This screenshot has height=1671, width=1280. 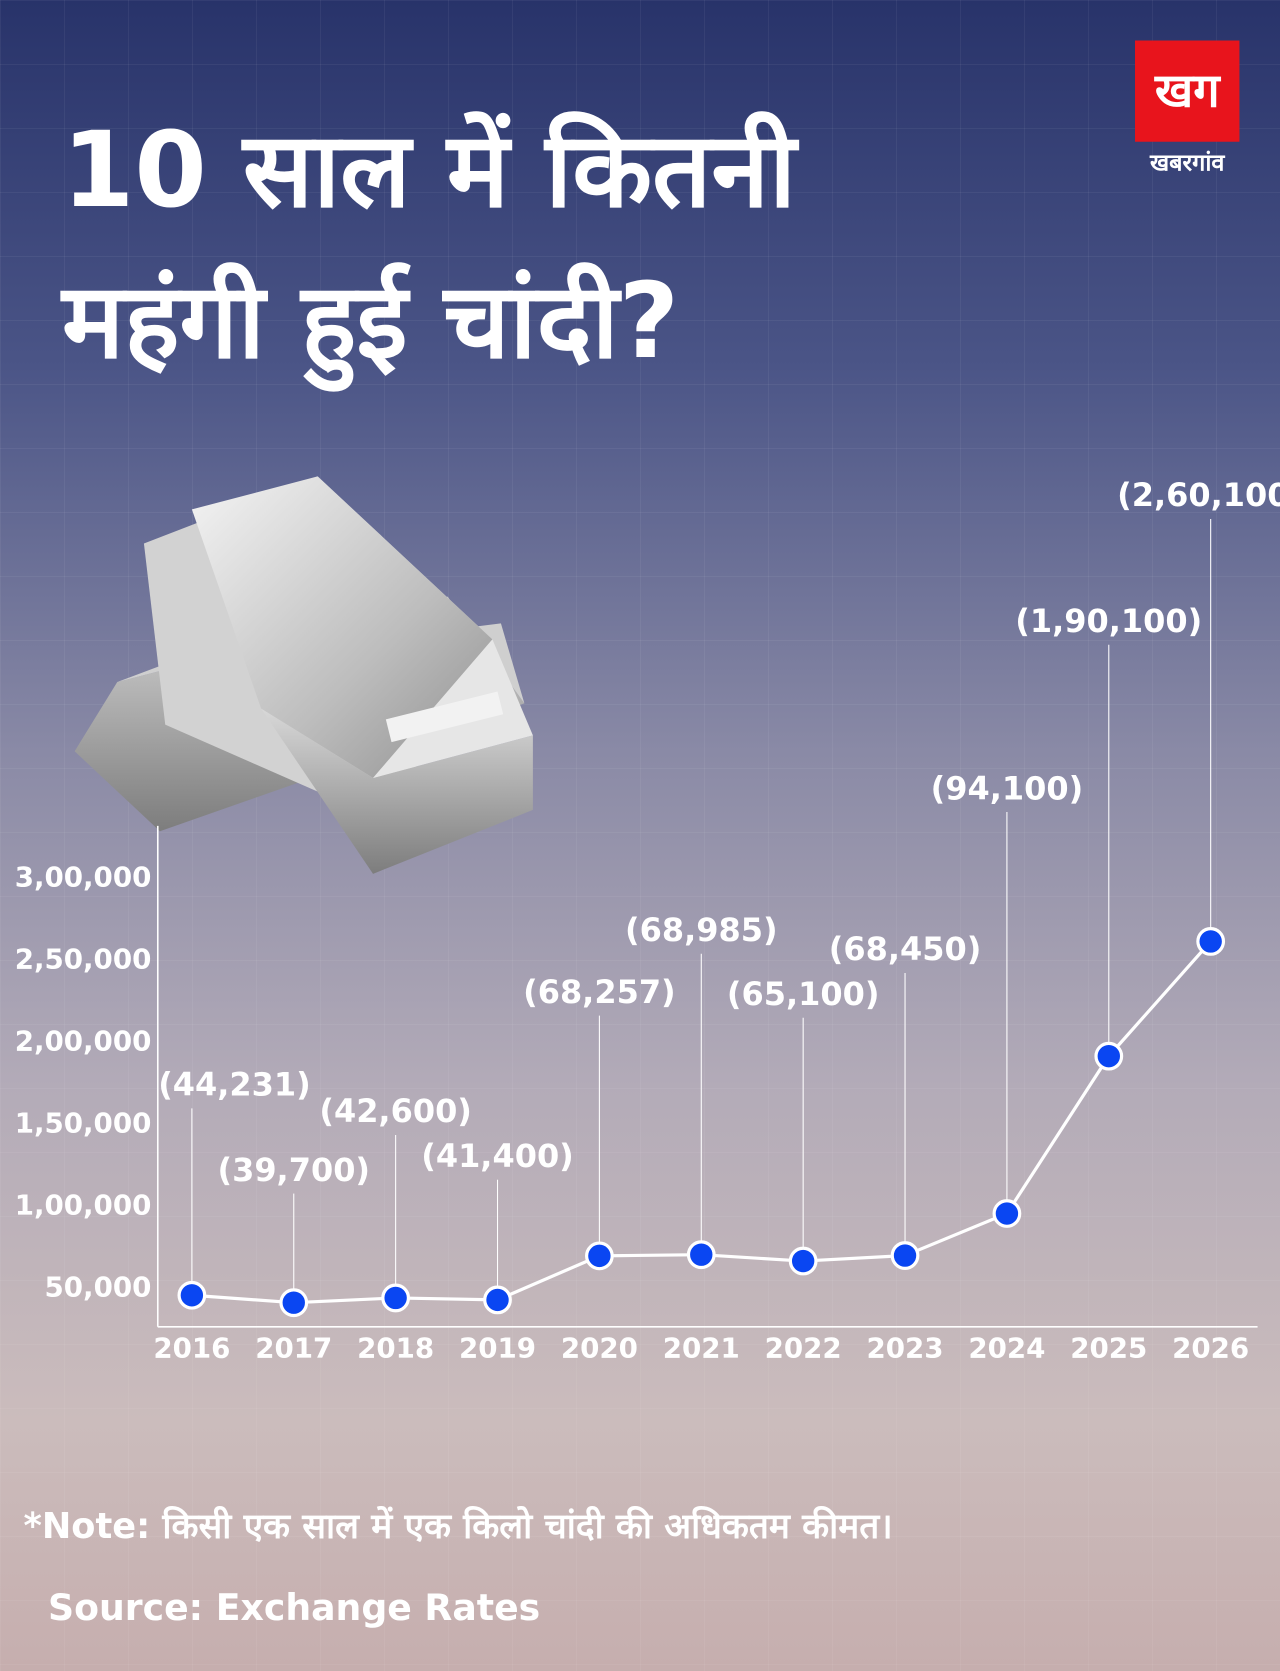 I want to click on logo-name: खबरगांव, so click(x=1187, y=163).